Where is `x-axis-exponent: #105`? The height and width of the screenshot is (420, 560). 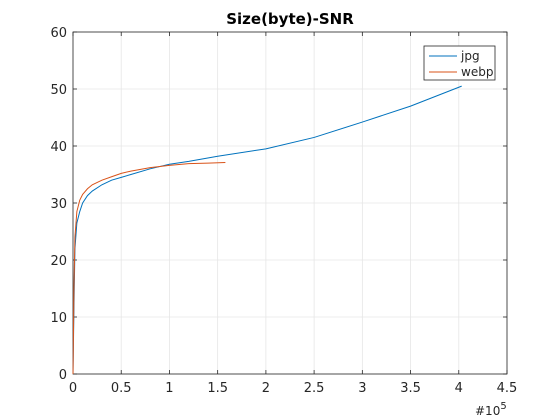
x-axis-exponent: #105 is located at coordinates (491, 409).